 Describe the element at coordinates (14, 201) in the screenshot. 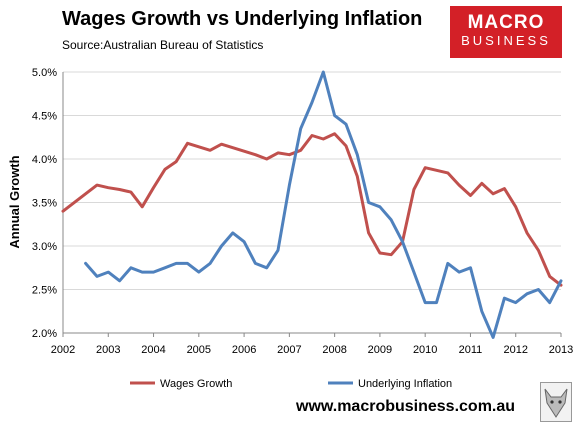

I see `y-axis-label: Annual Growth` at that location.